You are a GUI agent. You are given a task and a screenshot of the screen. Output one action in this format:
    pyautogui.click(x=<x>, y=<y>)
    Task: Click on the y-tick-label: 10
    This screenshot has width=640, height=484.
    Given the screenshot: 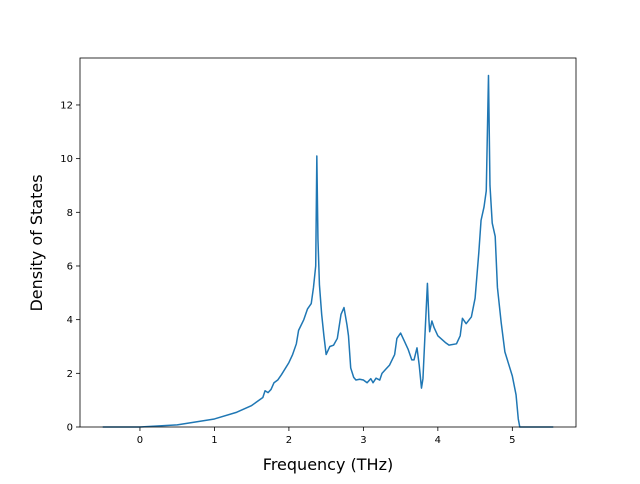 What is the action you would take?
    pyautogui.click(x=66, y=159)
    